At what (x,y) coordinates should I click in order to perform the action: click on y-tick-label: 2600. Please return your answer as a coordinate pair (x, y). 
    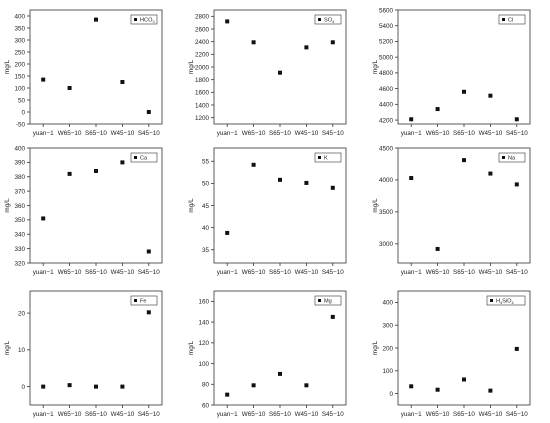
    Looking at the image, I should click on (202, 29).